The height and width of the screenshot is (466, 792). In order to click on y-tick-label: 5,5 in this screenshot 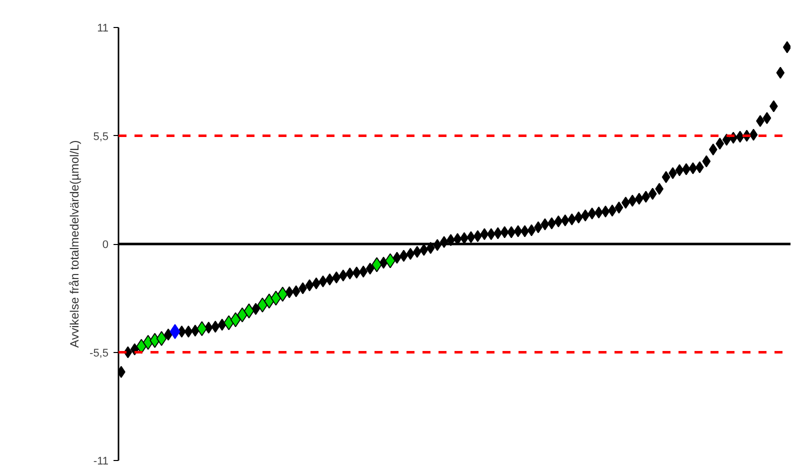, I will do `click(101, 136)`.